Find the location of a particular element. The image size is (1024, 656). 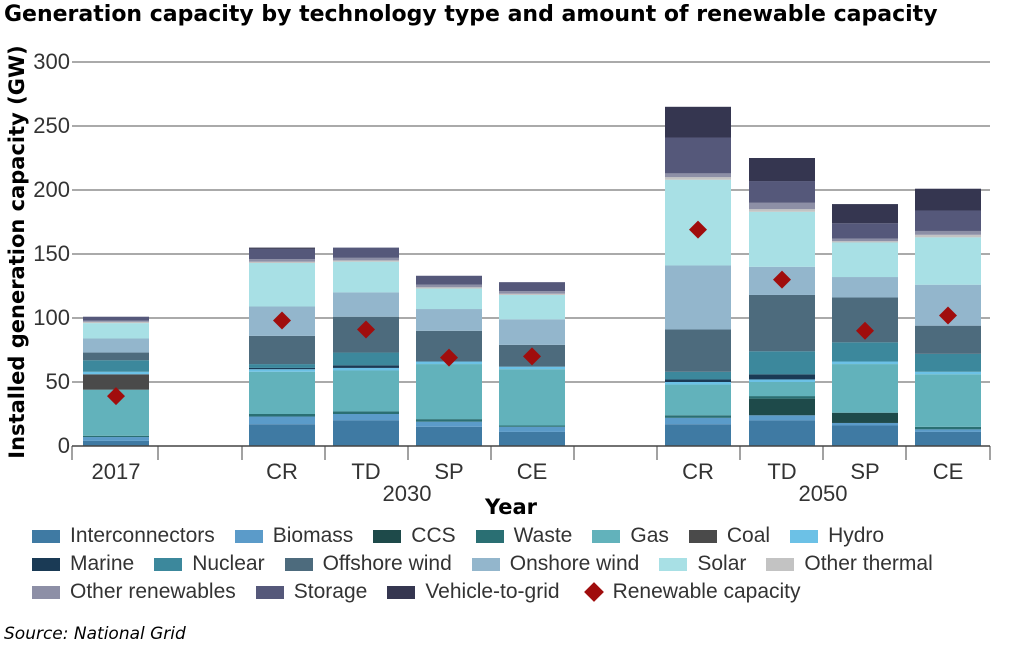

legend-item: Offshore wind is located at coordinates (368, 564).